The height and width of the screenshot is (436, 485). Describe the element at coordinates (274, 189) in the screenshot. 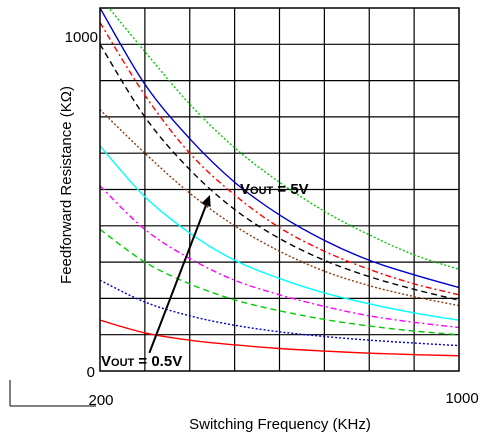

I see `annotation-vout-5v: VOUT = 5V` at that location.